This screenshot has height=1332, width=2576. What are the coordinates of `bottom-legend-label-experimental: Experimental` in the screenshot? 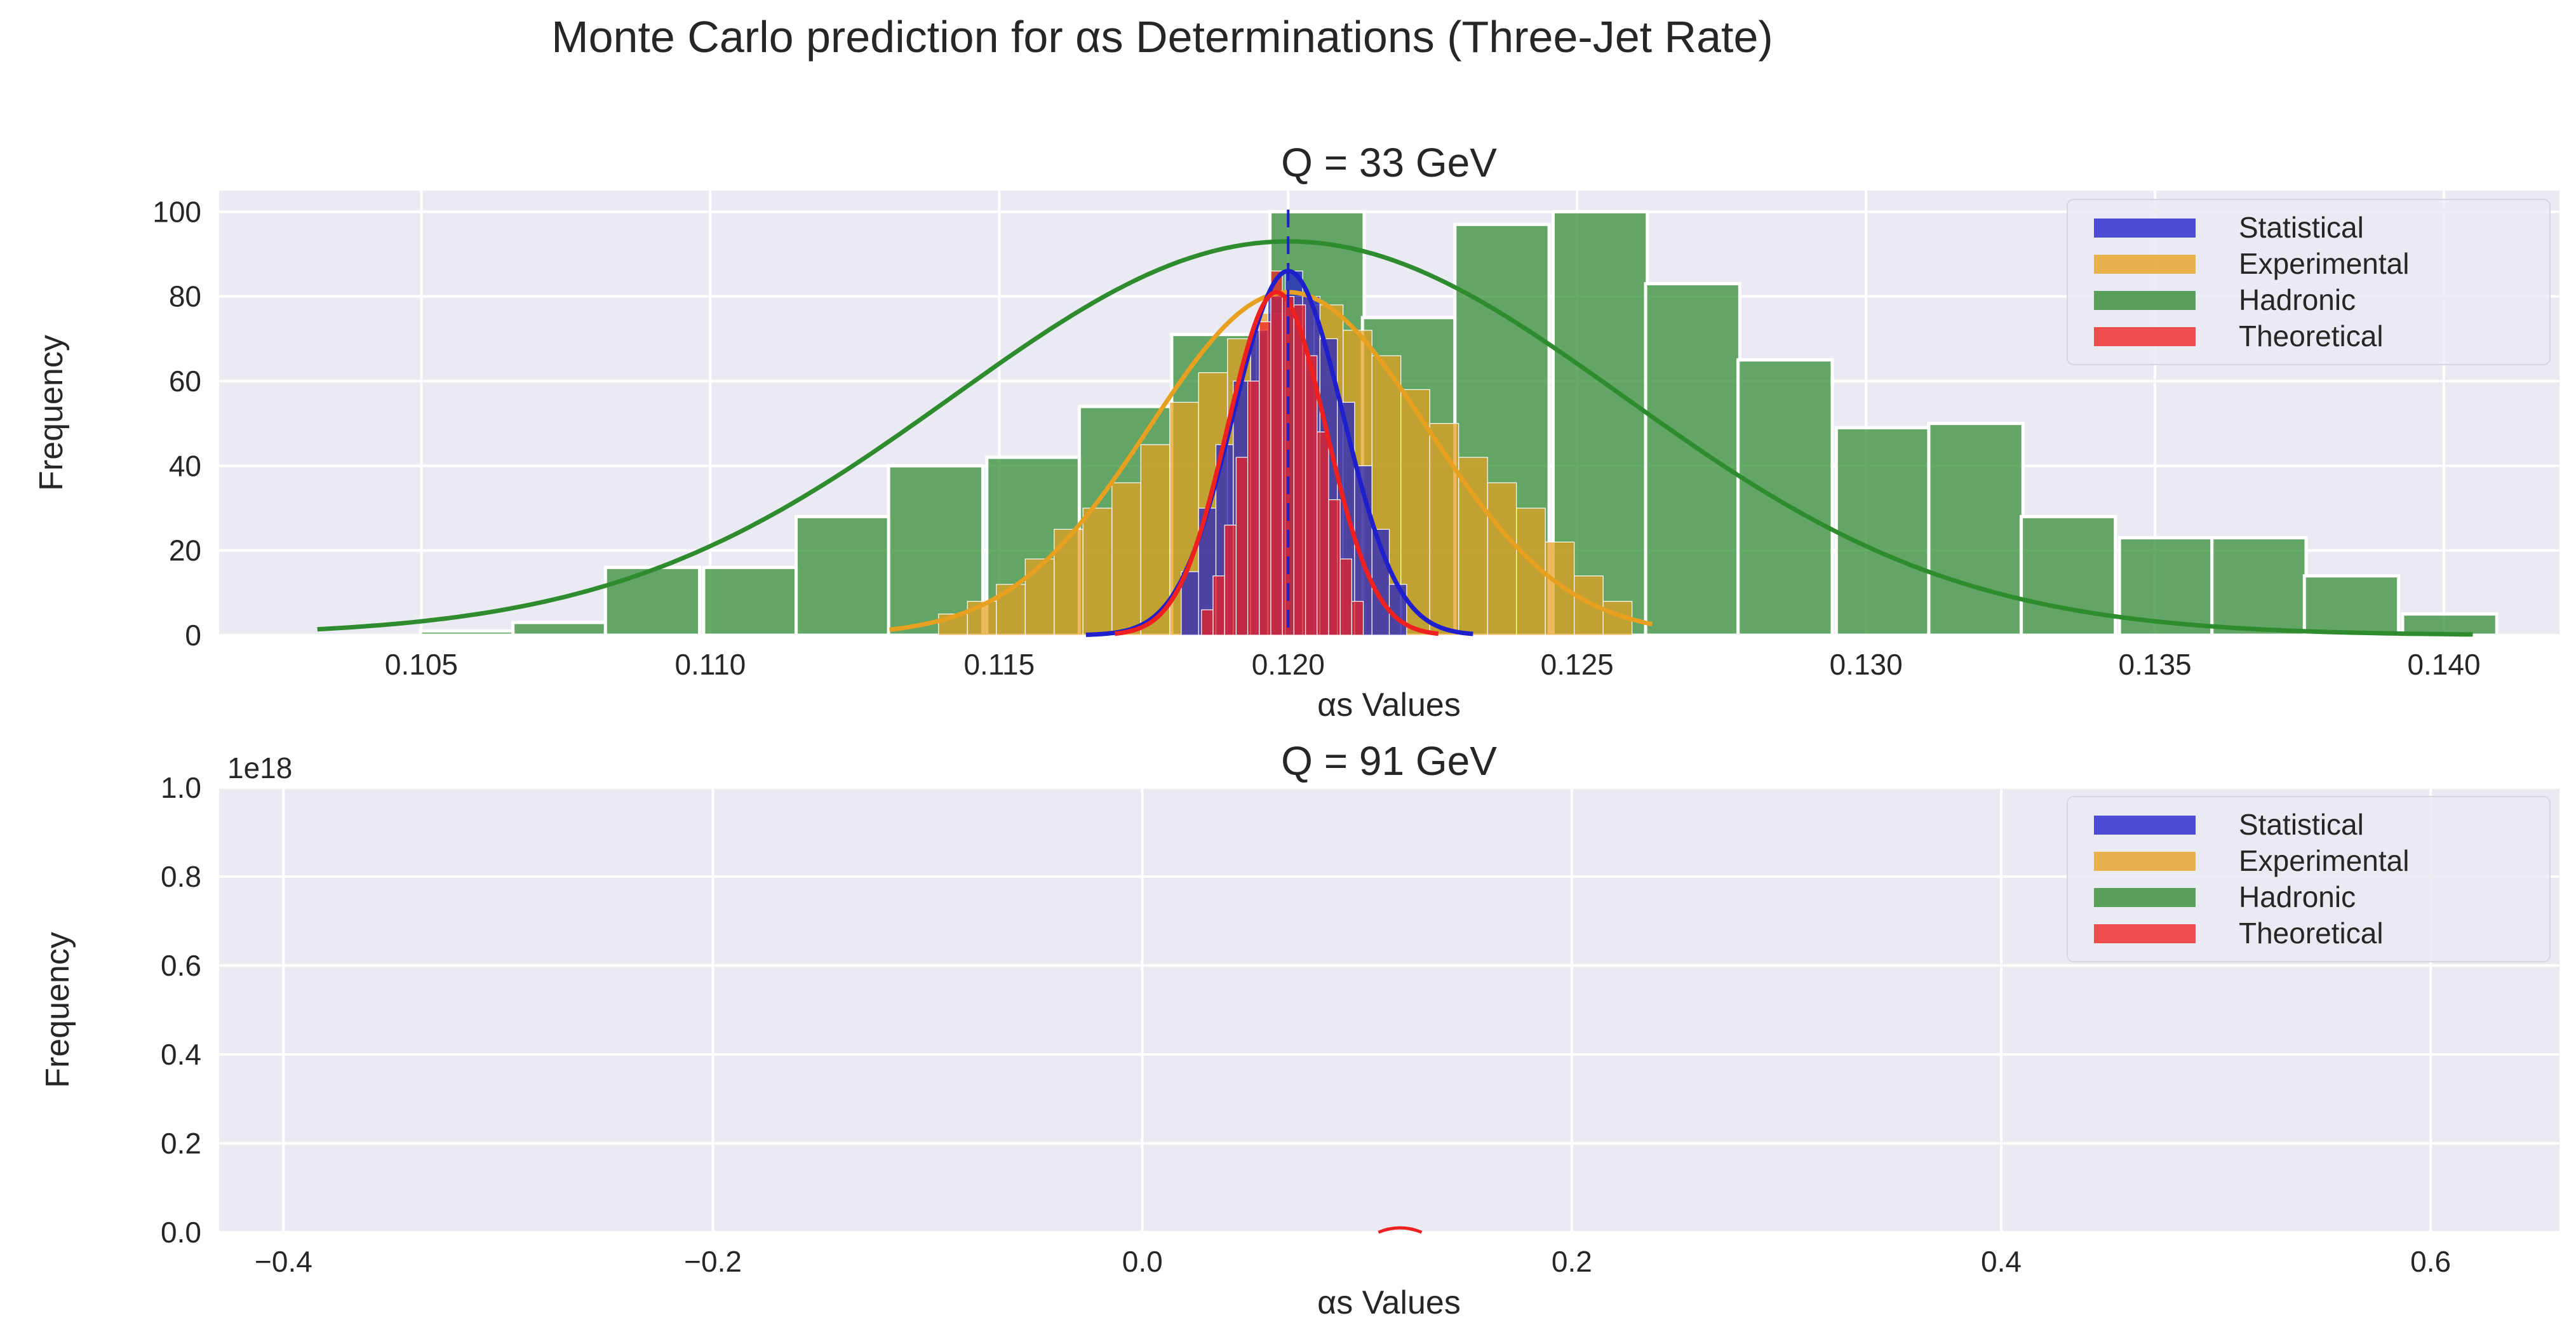 It's located at (2324, 860).